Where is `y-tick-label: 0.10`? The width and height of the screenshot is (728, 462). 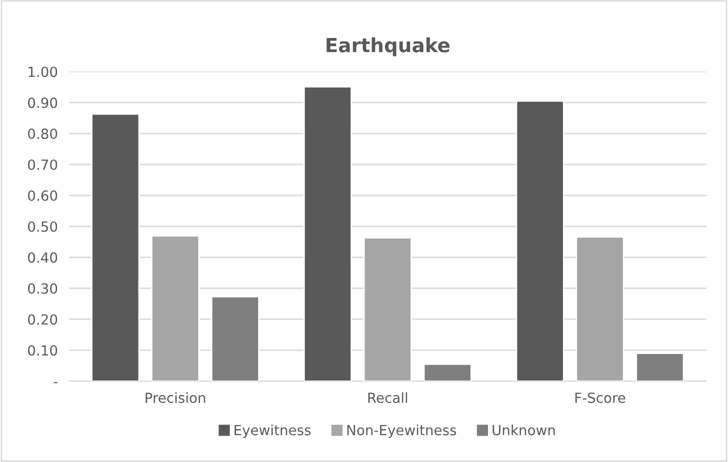 y-tick-label: 0.10 is located at coordinates (43, 350).